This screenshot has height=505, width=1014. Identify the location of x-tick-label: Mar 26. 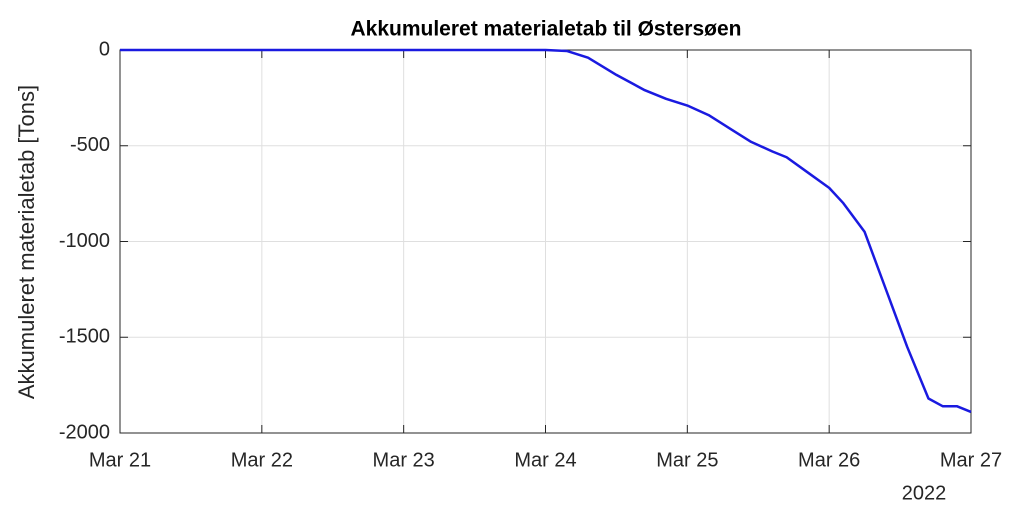
(829, 460).